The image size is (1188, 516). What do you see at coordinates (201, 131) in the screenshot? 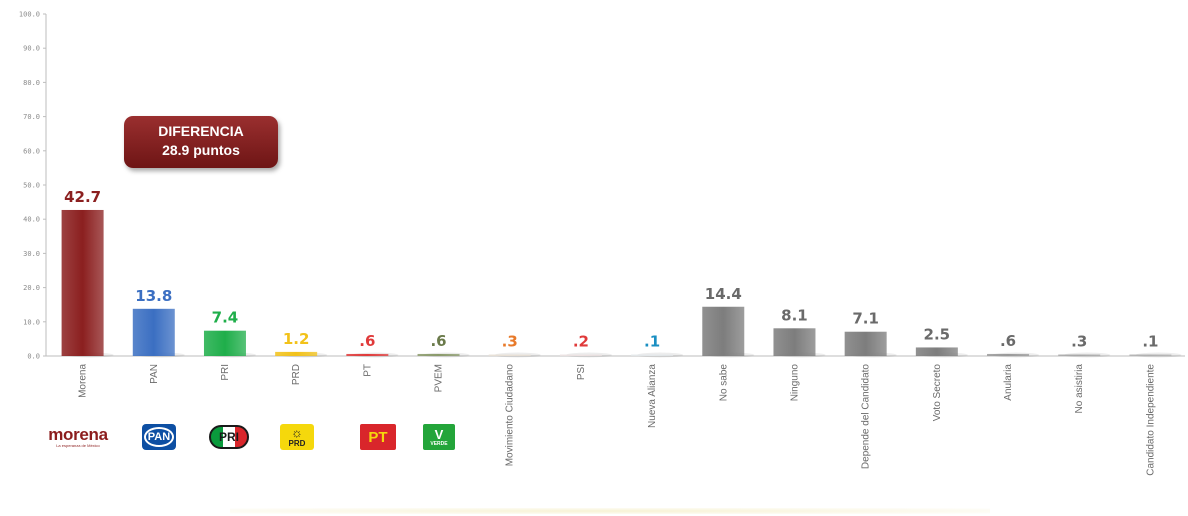
I see `callout-title: DIFERENCIA` at bounding box center [201, 131].